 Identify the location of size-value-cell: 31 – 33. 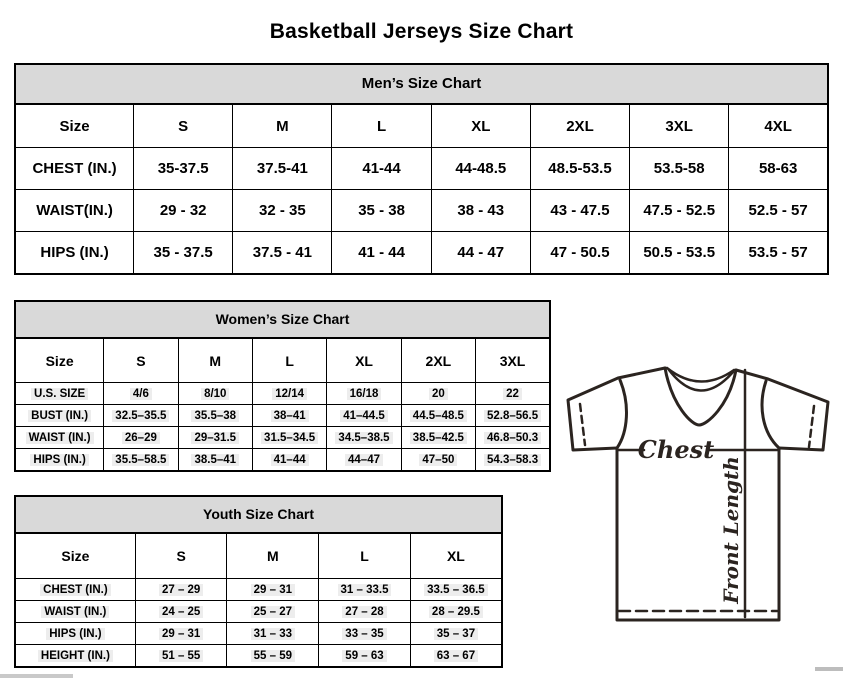
(273, 633).